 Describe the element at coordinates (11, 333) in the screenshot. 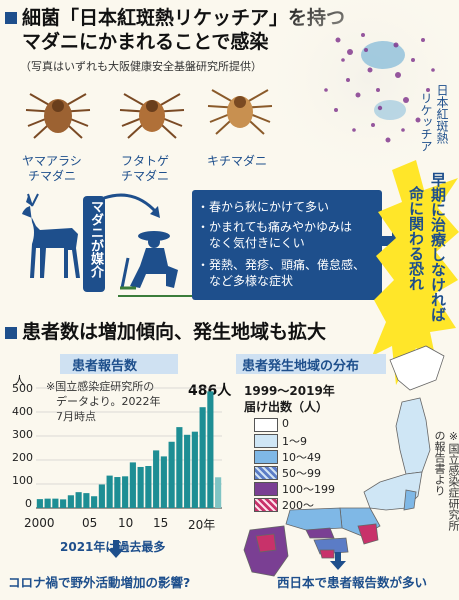

I see `section2-marker` at that location.